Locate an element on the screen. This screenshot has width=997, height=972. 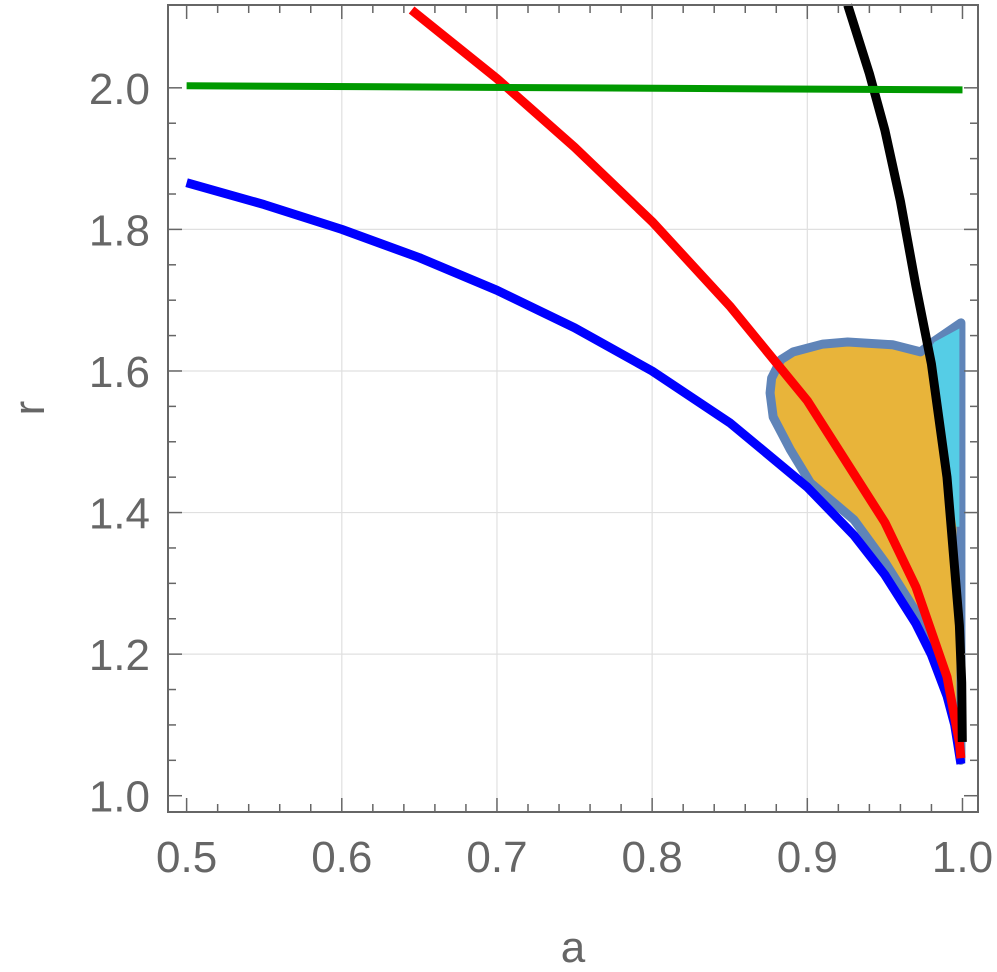
x-tick-label: 0.9 is located at coordinates (807, 857).